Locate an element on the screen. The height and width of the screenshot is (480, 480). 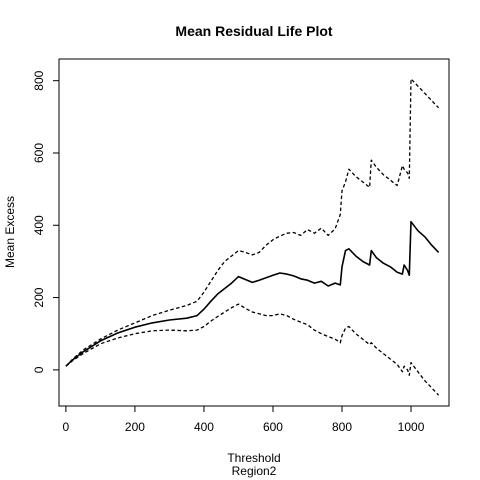
x-tick-label: 400 is located at coordinates (204, 427).